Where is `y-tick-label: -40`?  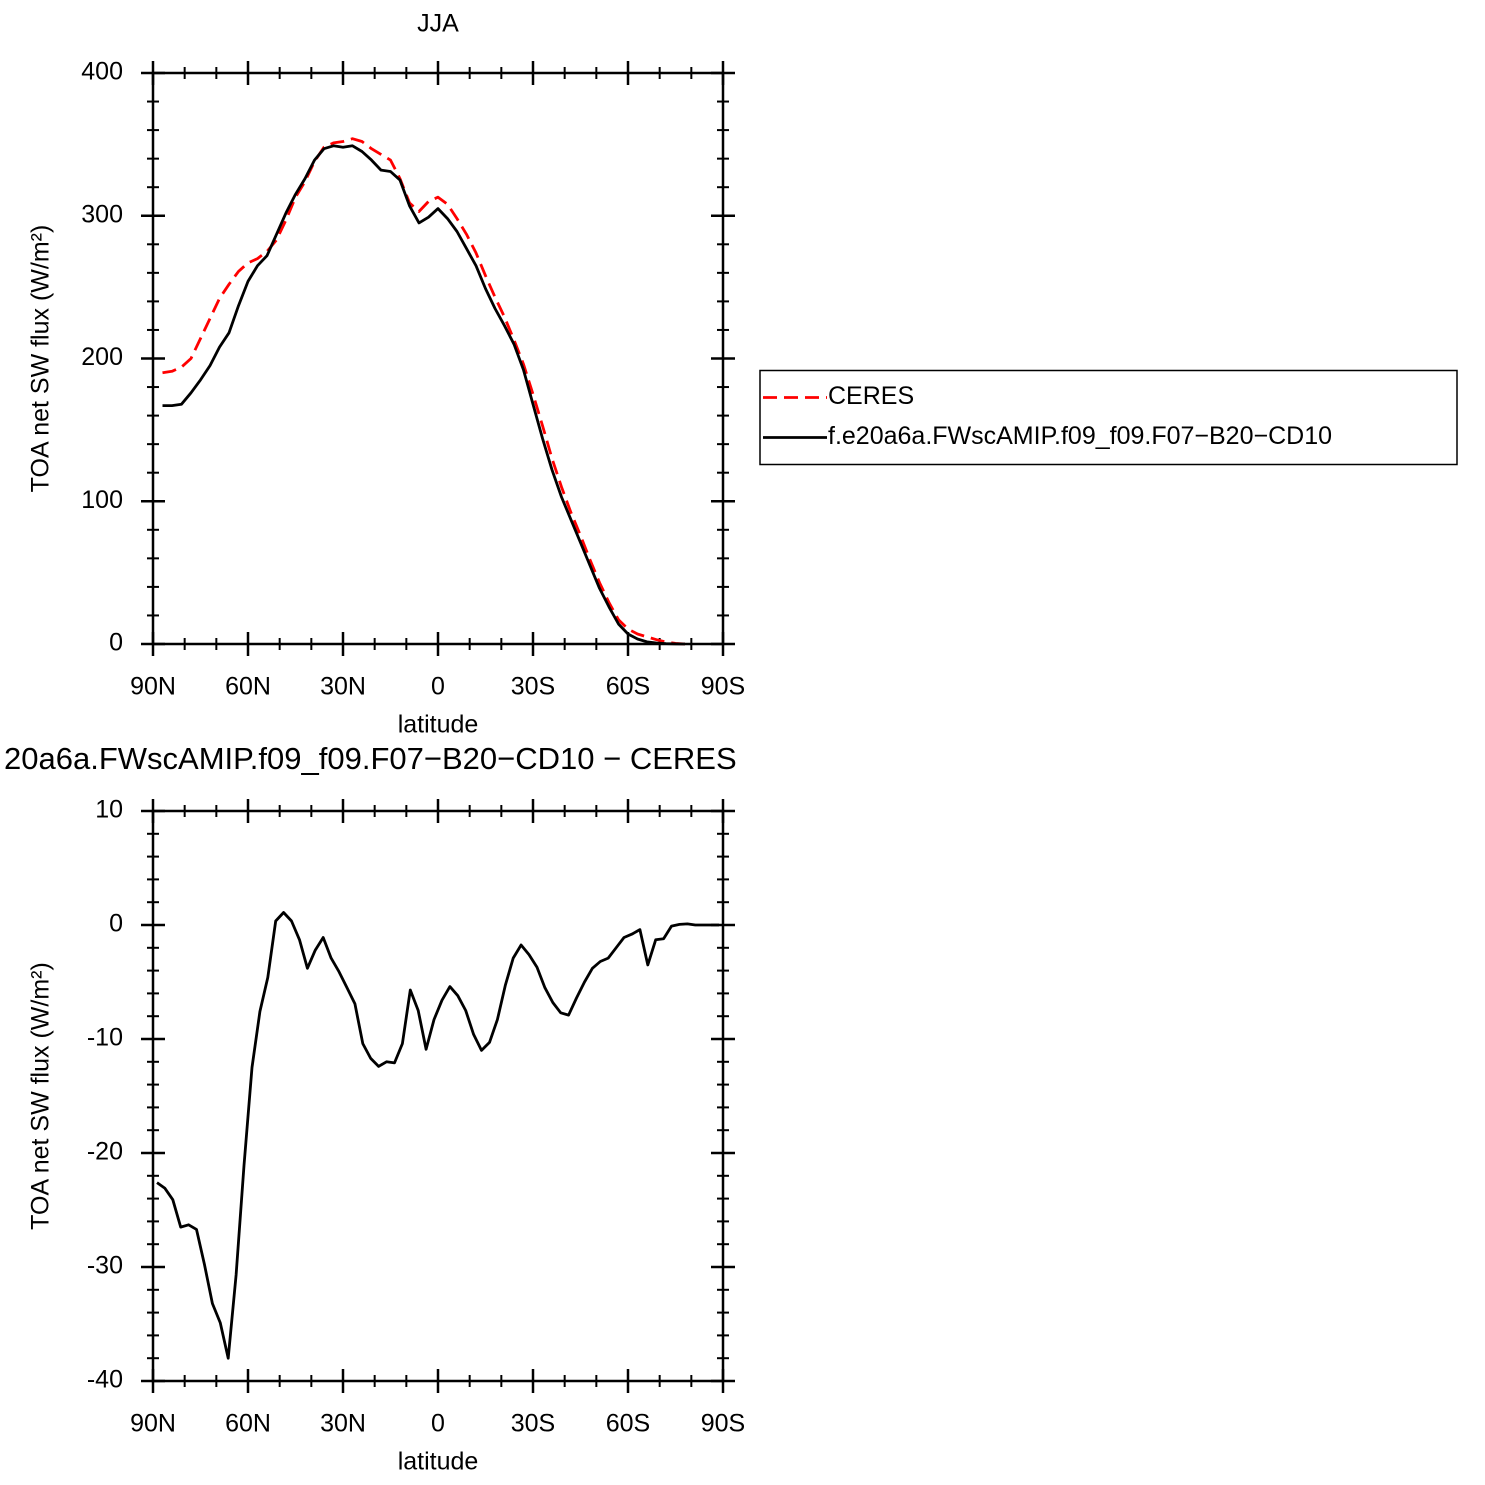 y-tick-label: -40 is located at coordinates (105, 1380).